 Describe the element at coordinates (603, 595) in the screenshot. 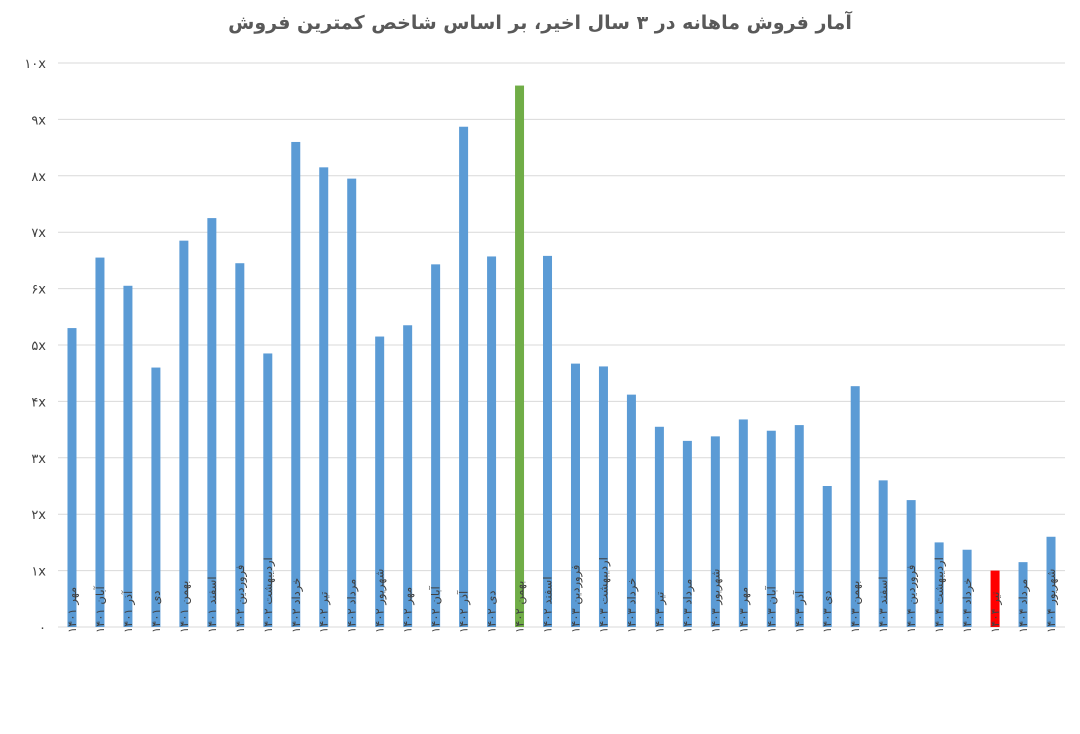

I see `x-tick-label: اردیبهشت ۱۴۰۳` at that location.